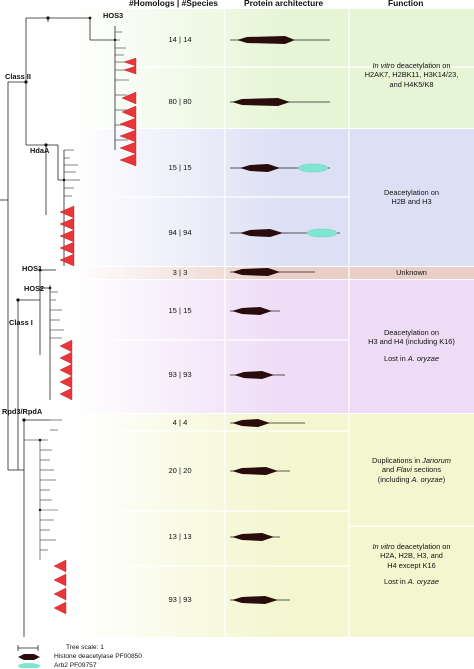 The width and height of the screenshot is (474, 669). What do you see at coordinates (406, 4) in the screenshot?
I see `header-function: Function` at bounding box center [406, 4].